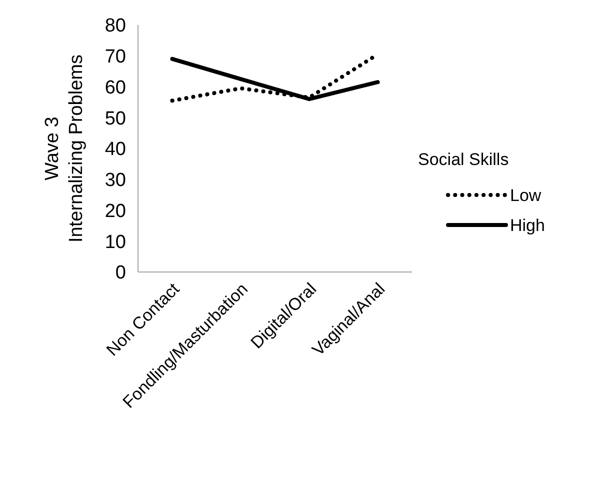  What do you see at coordinates (526, 195) in the screenshot?
I see `legend-label: Low` at bounding box center [526, 195].